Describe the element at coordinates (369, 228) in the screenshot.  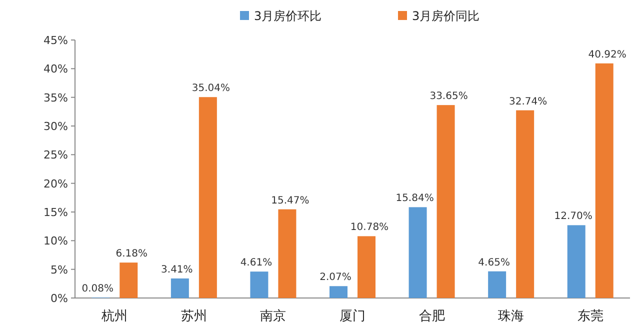
I see `data-label: 10.78%` at that location.